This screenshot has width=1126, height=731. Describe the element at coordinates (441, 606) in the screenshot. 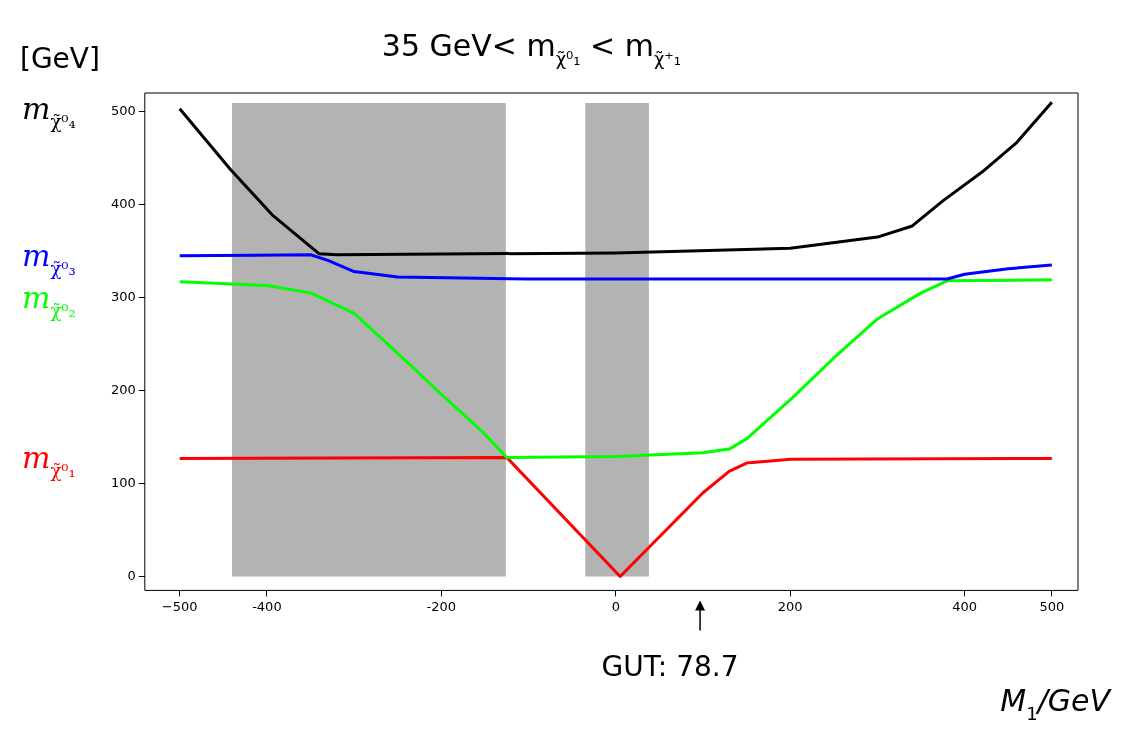

I see `x-tick-label: -200` at that location.